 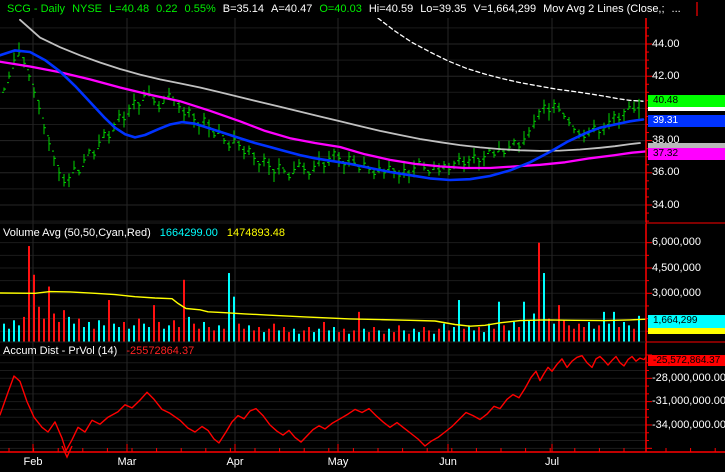 I want to click on accum-axis-label: -31,000,000.00, so click(x=688, y=401).